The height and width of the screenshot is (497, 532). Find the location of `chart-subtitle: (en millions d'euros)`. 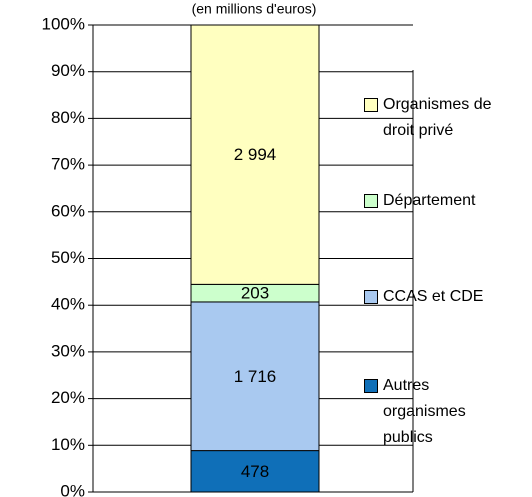

chart-subtitle: (en millions d'euros) is located at coordinates (254, 9).